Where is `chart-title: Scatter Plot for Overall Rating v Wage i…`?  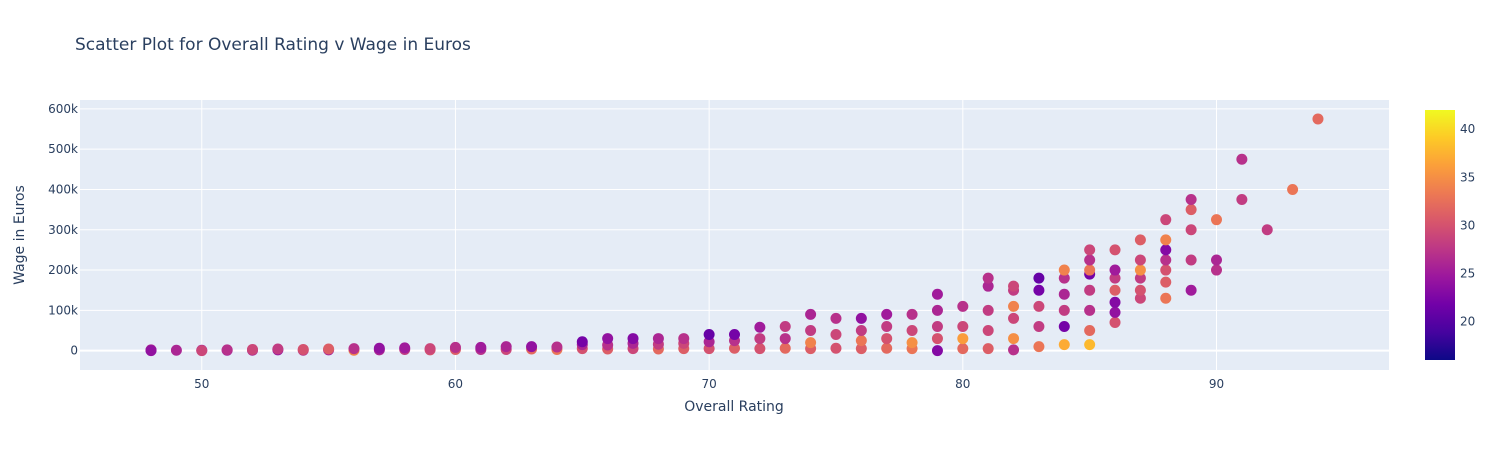 chart-title: Scatter Plot for Overall Rating v Wage i… is located at coordinates (273, 45).